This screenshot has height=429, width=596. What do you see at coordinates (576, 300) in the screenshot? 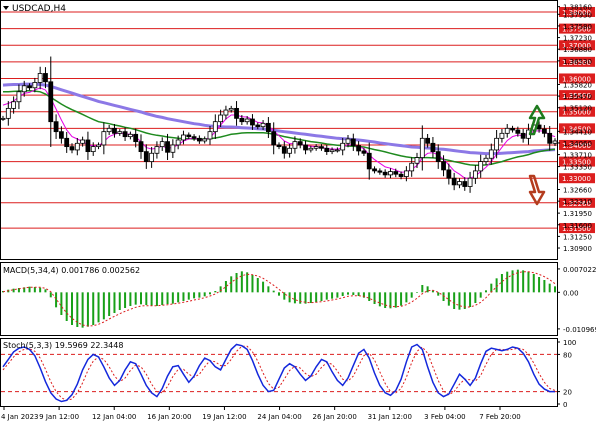
I see `macd-axis: 0.007022 0.00 -0.010969` at bounding box center [576, 300].